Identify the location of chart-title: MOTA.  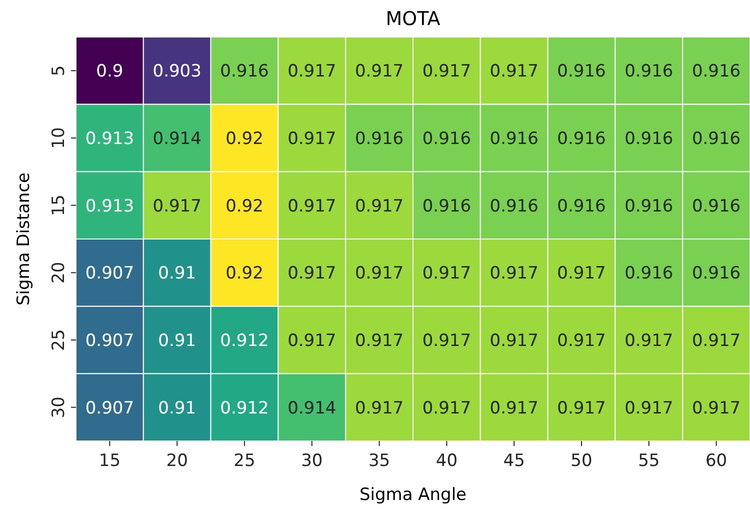
(413, 19).